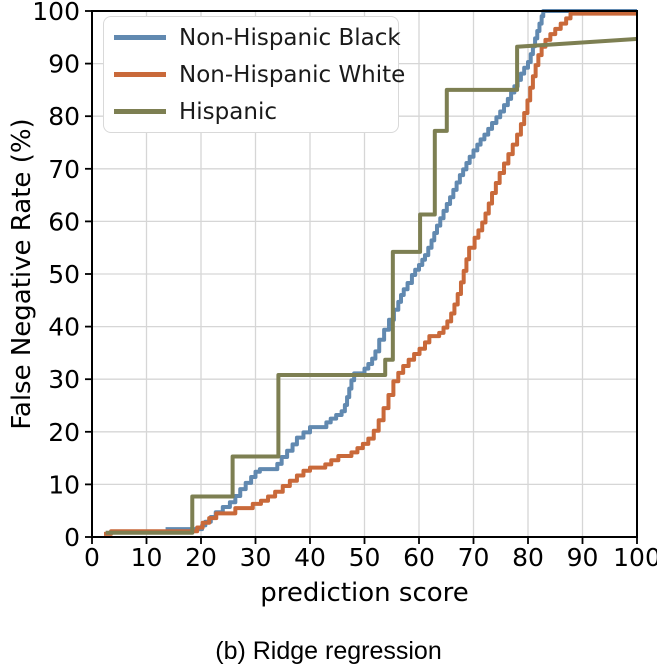 The height and width of the screenshot is (671, 657). Describe the element at coordinates (64, 64) in the screenshot. I see `y-tick-label-90: 90` at that location.